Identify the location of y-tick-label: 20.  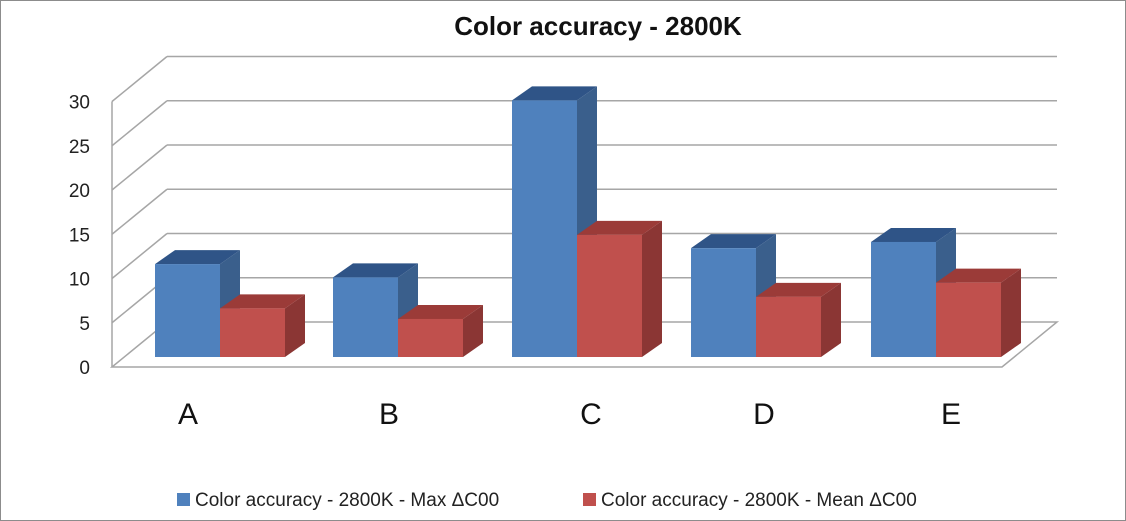
(79, 191).